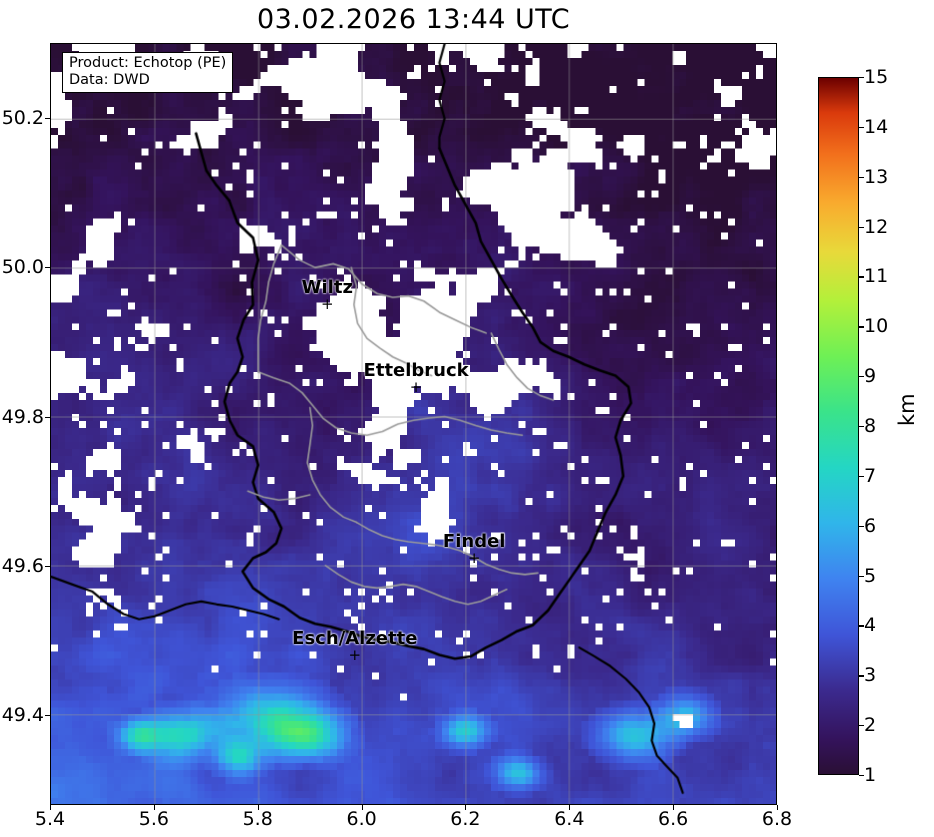 This screenshot has height=837, width=934. What do you see at coordinates (569, 819) in the screenshot?
I see `x-tick-label: 6.4` at bounding box center [569, 819].